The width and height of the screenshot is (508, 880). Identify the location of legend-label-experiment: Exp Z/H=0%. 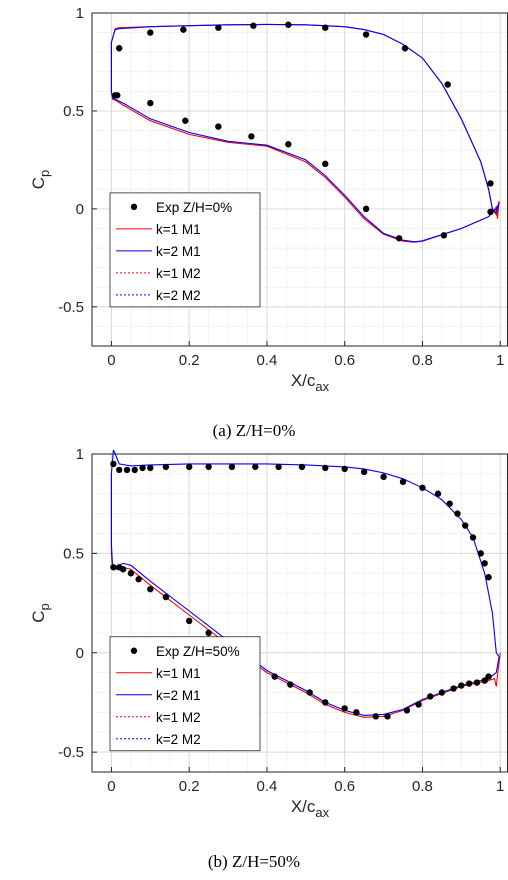
(194, 207).